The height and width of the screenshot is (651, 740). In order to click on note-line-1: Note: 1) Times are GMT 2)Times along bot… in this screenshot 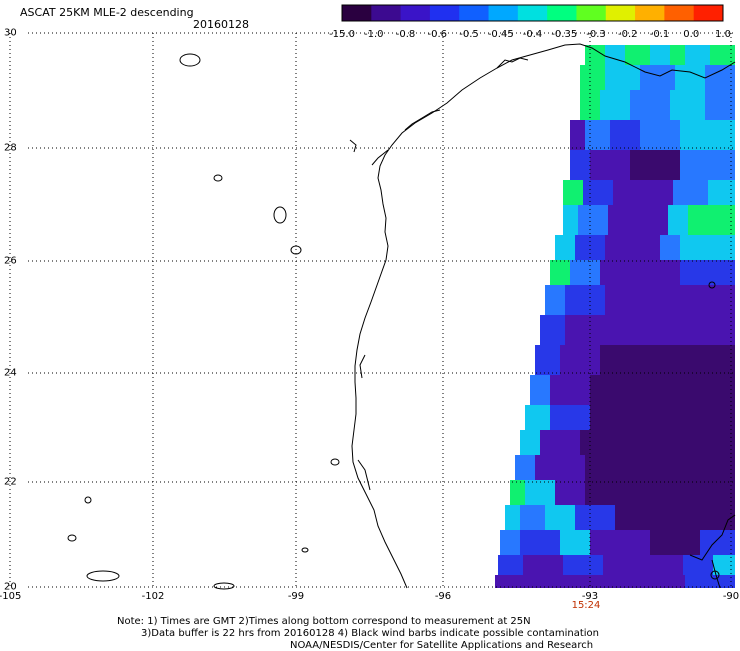, I will do `click(324, 621)`.